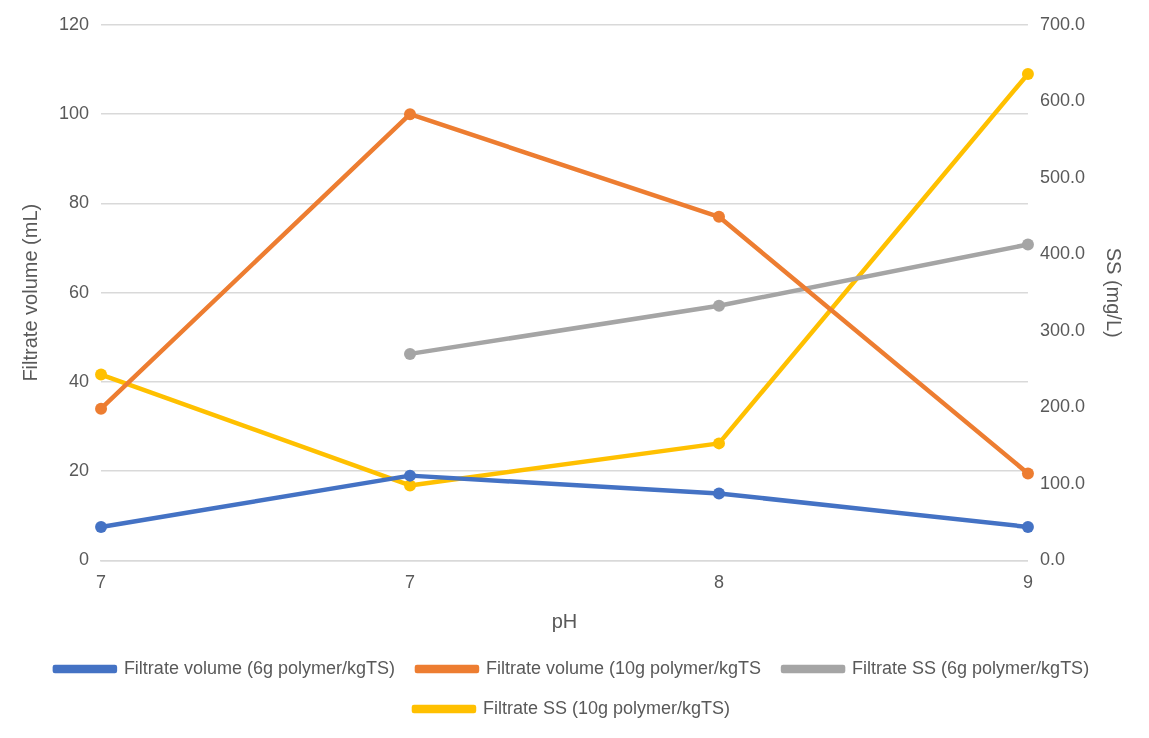 Image resolution: width=1149 pixels, height=738 pixels. Describe the element at coordinates (971, 667) in the screenshot. I see `legend-label: Filtrate SS (6g polymer/kgTS)` at that location.